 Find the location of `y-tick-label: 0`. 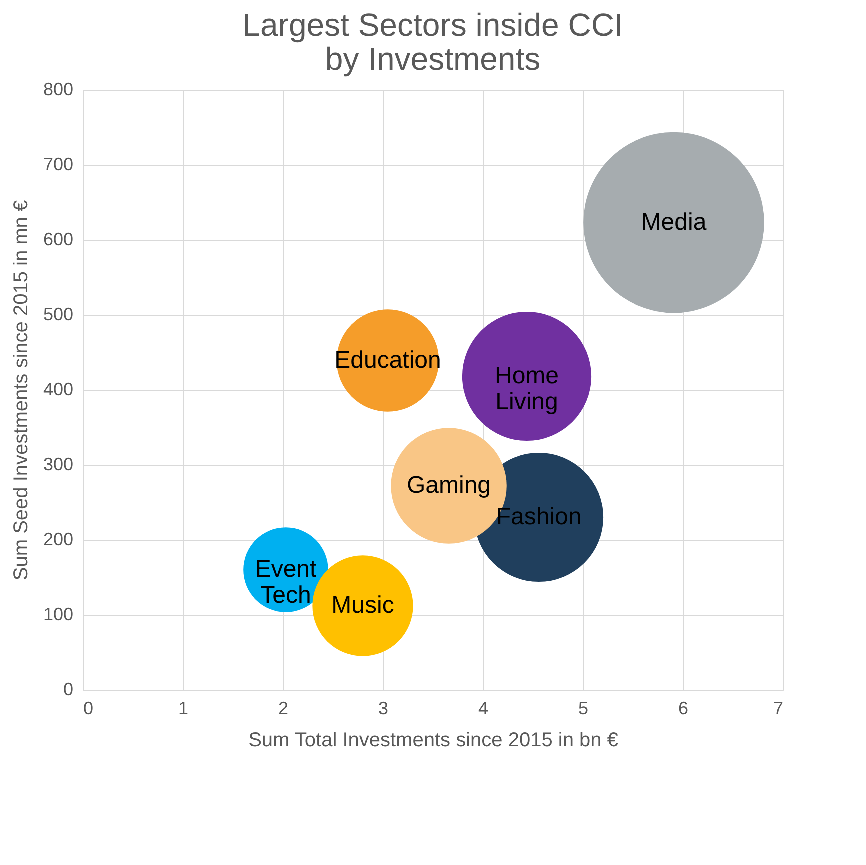

y-tick-label: 0 is located at coordinates (68, 690).